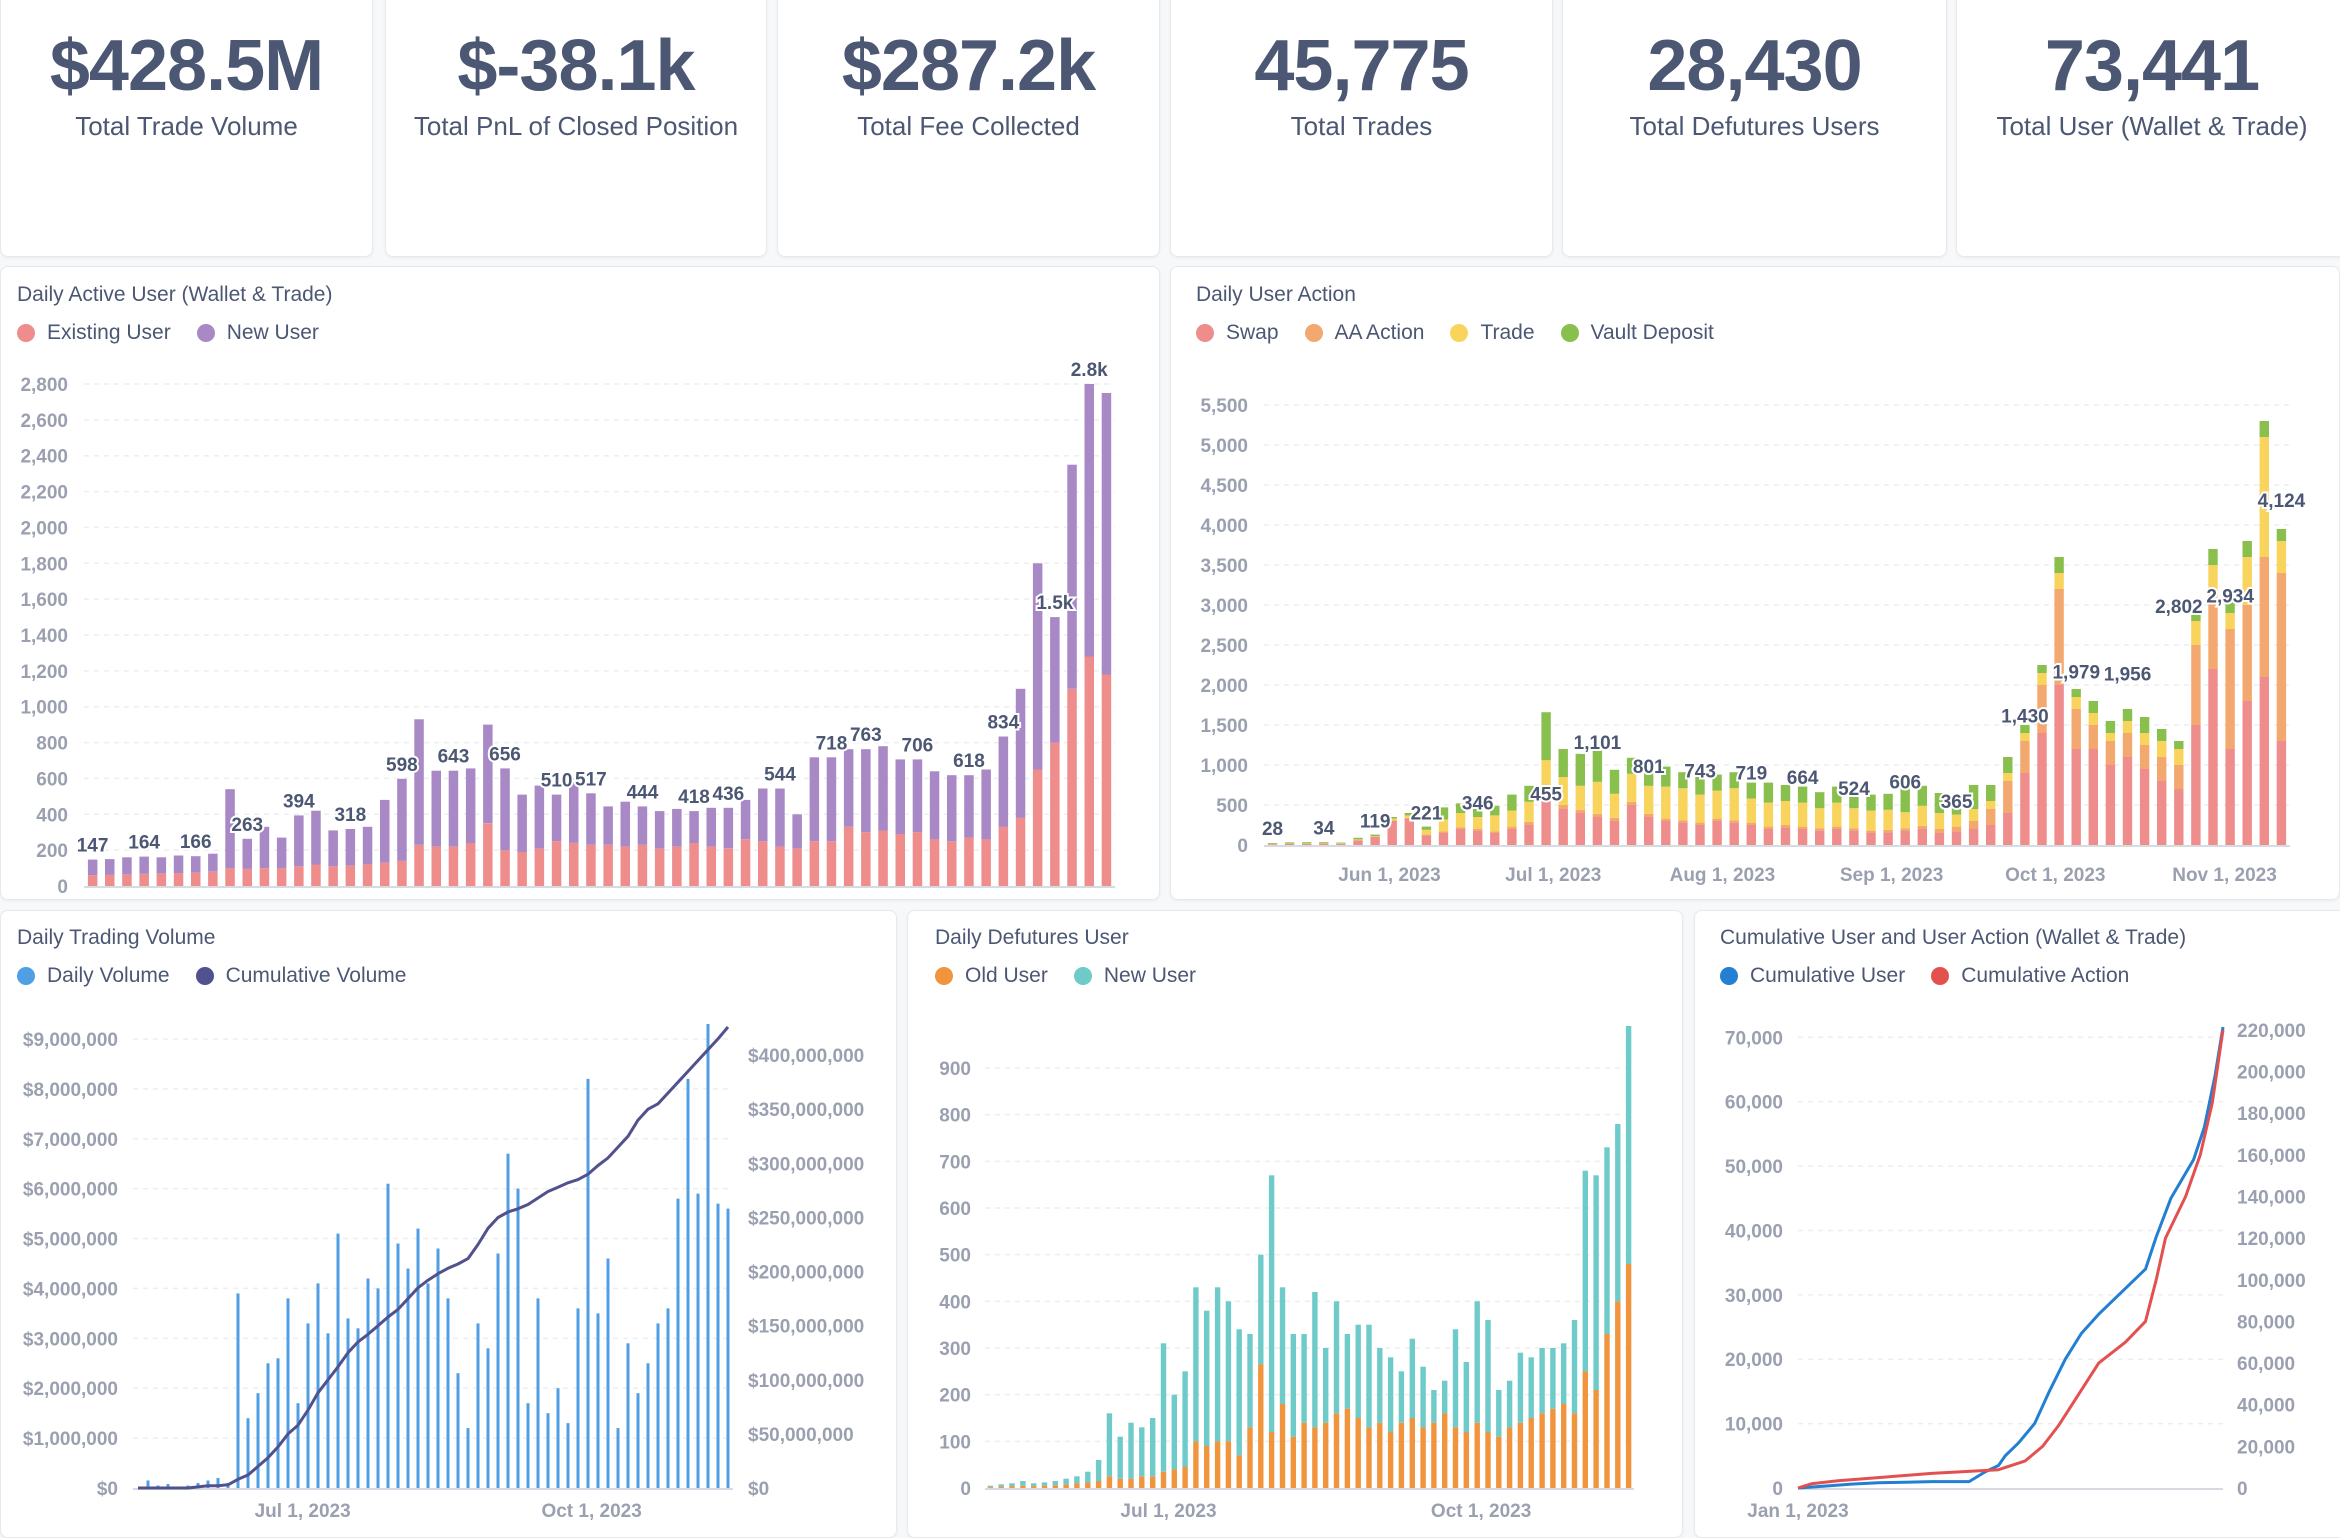 The height and width of the screenshot is (1538, 2340). I want to click on stat-label: Total User (Wallet & Trade), so click(2148, 126).